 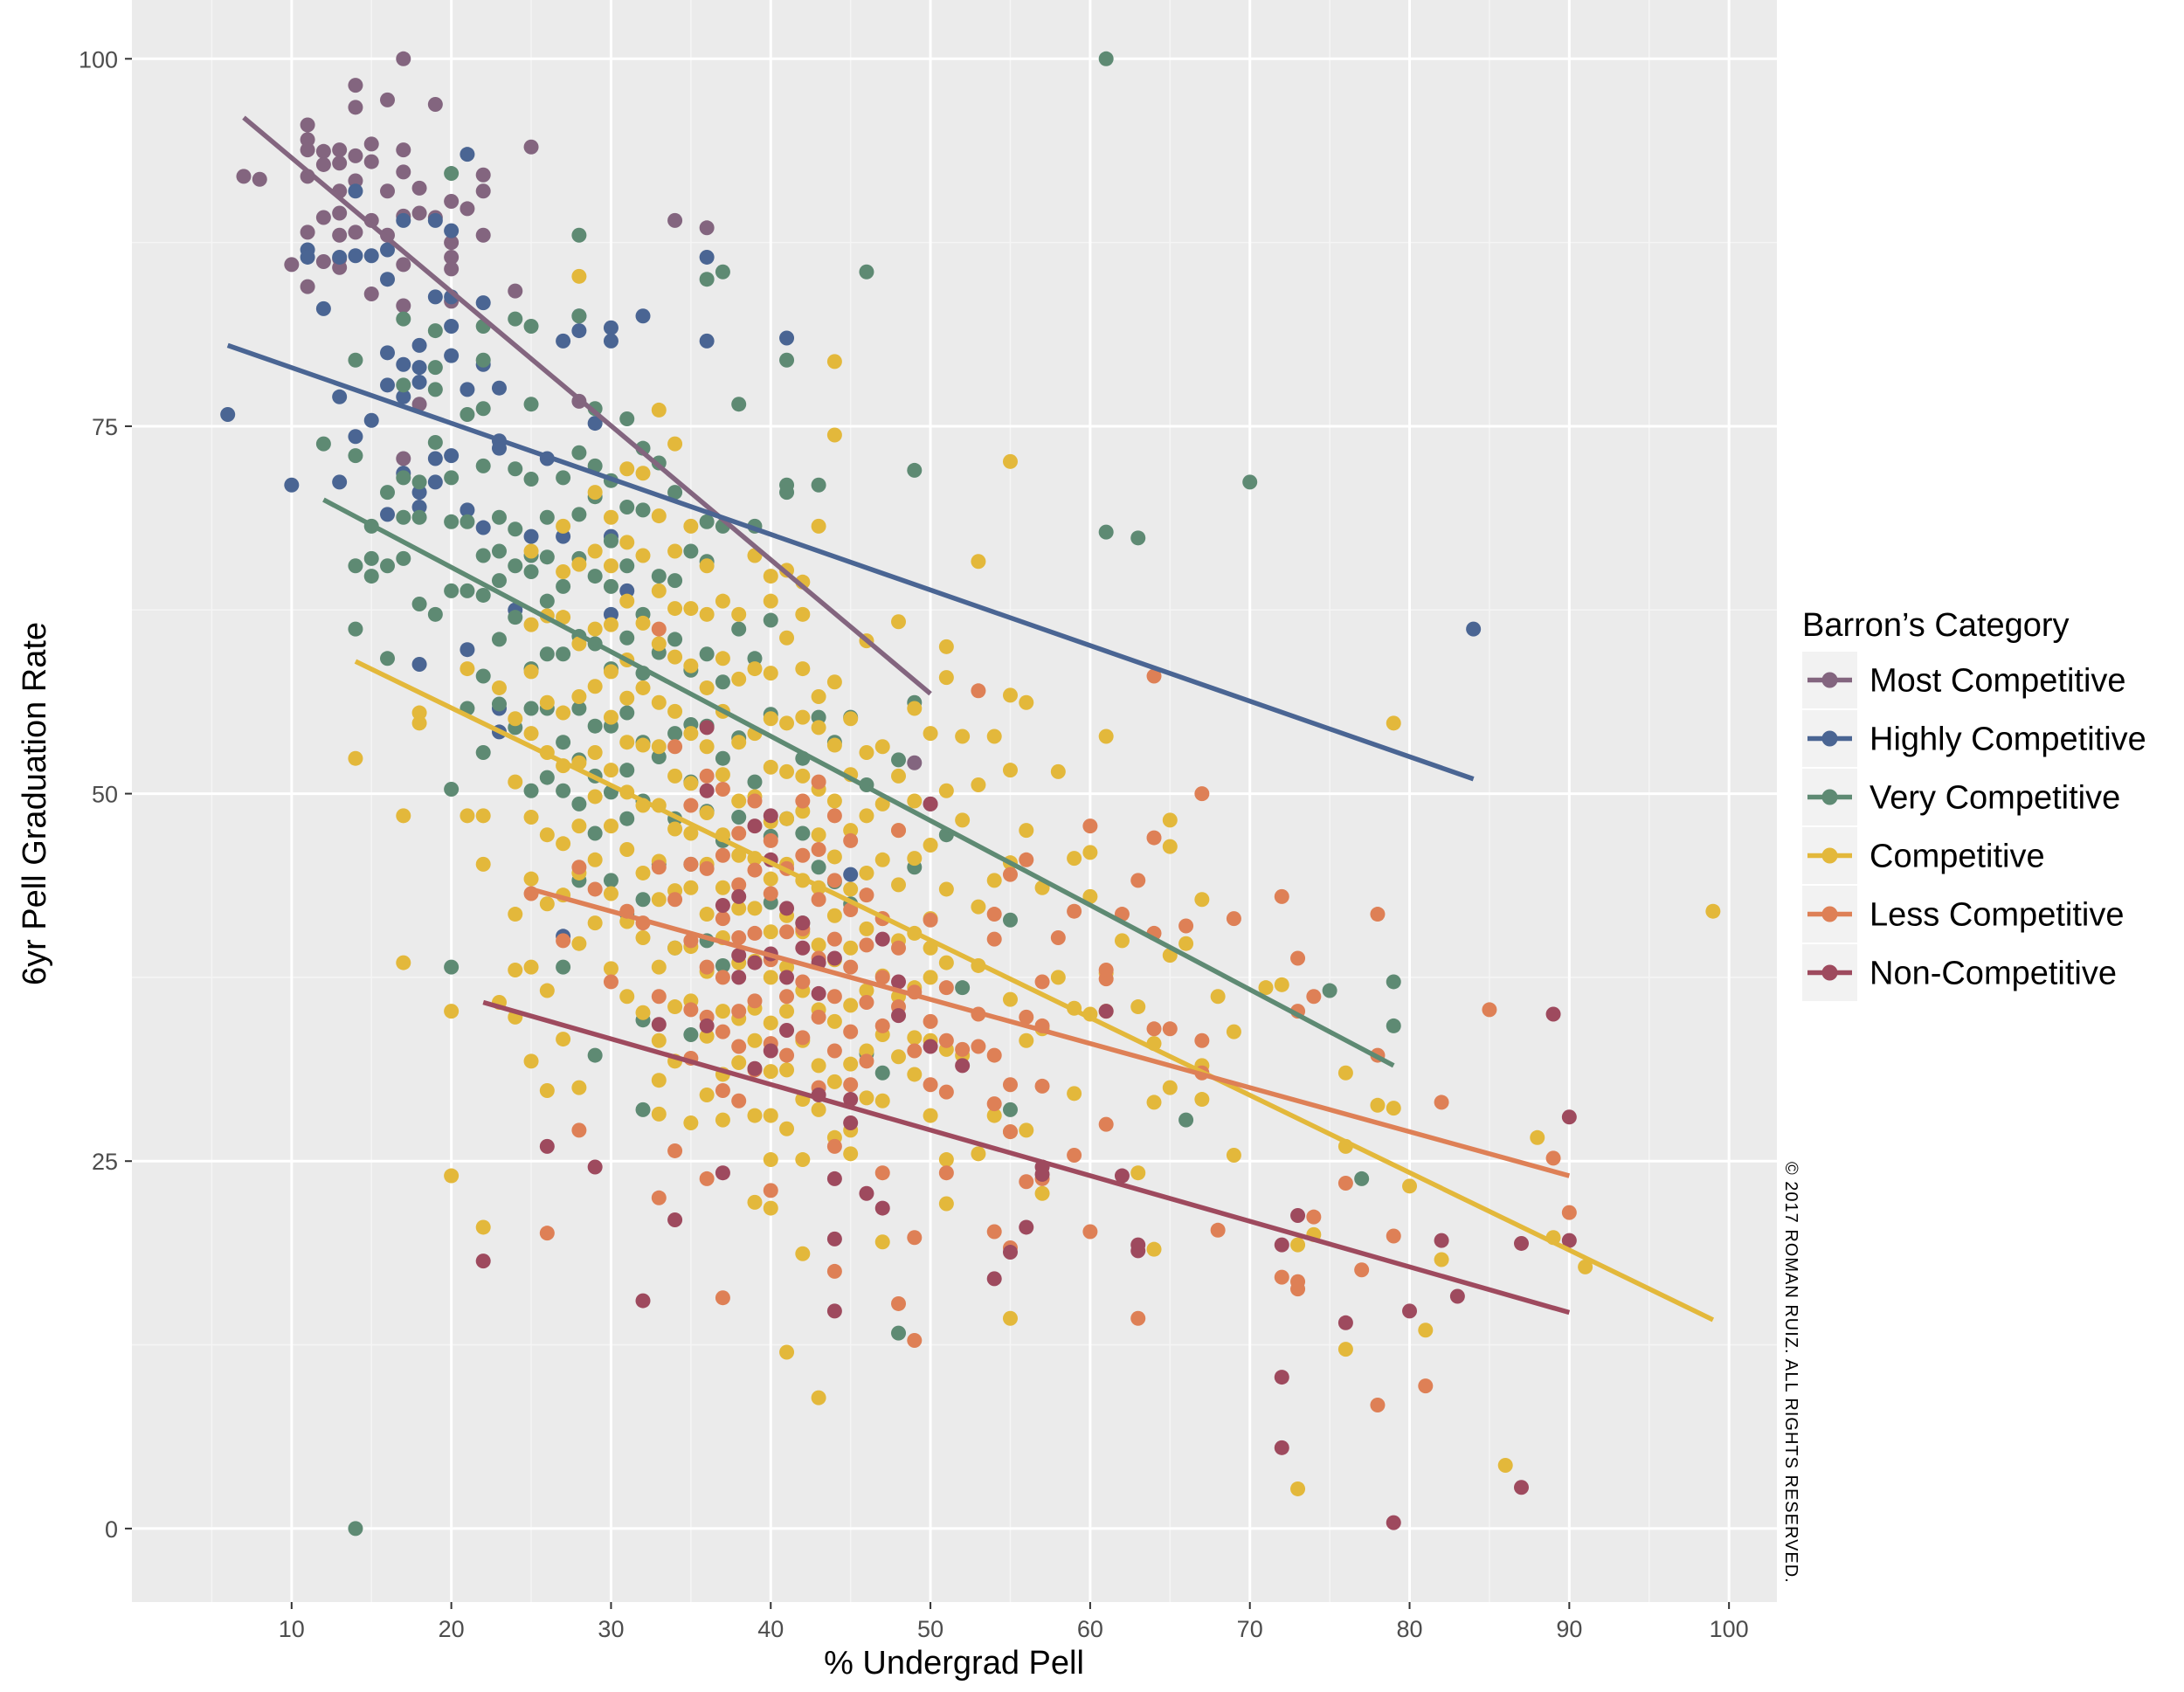 I want to click on legend-key-point, so click(x=1829, y=856).